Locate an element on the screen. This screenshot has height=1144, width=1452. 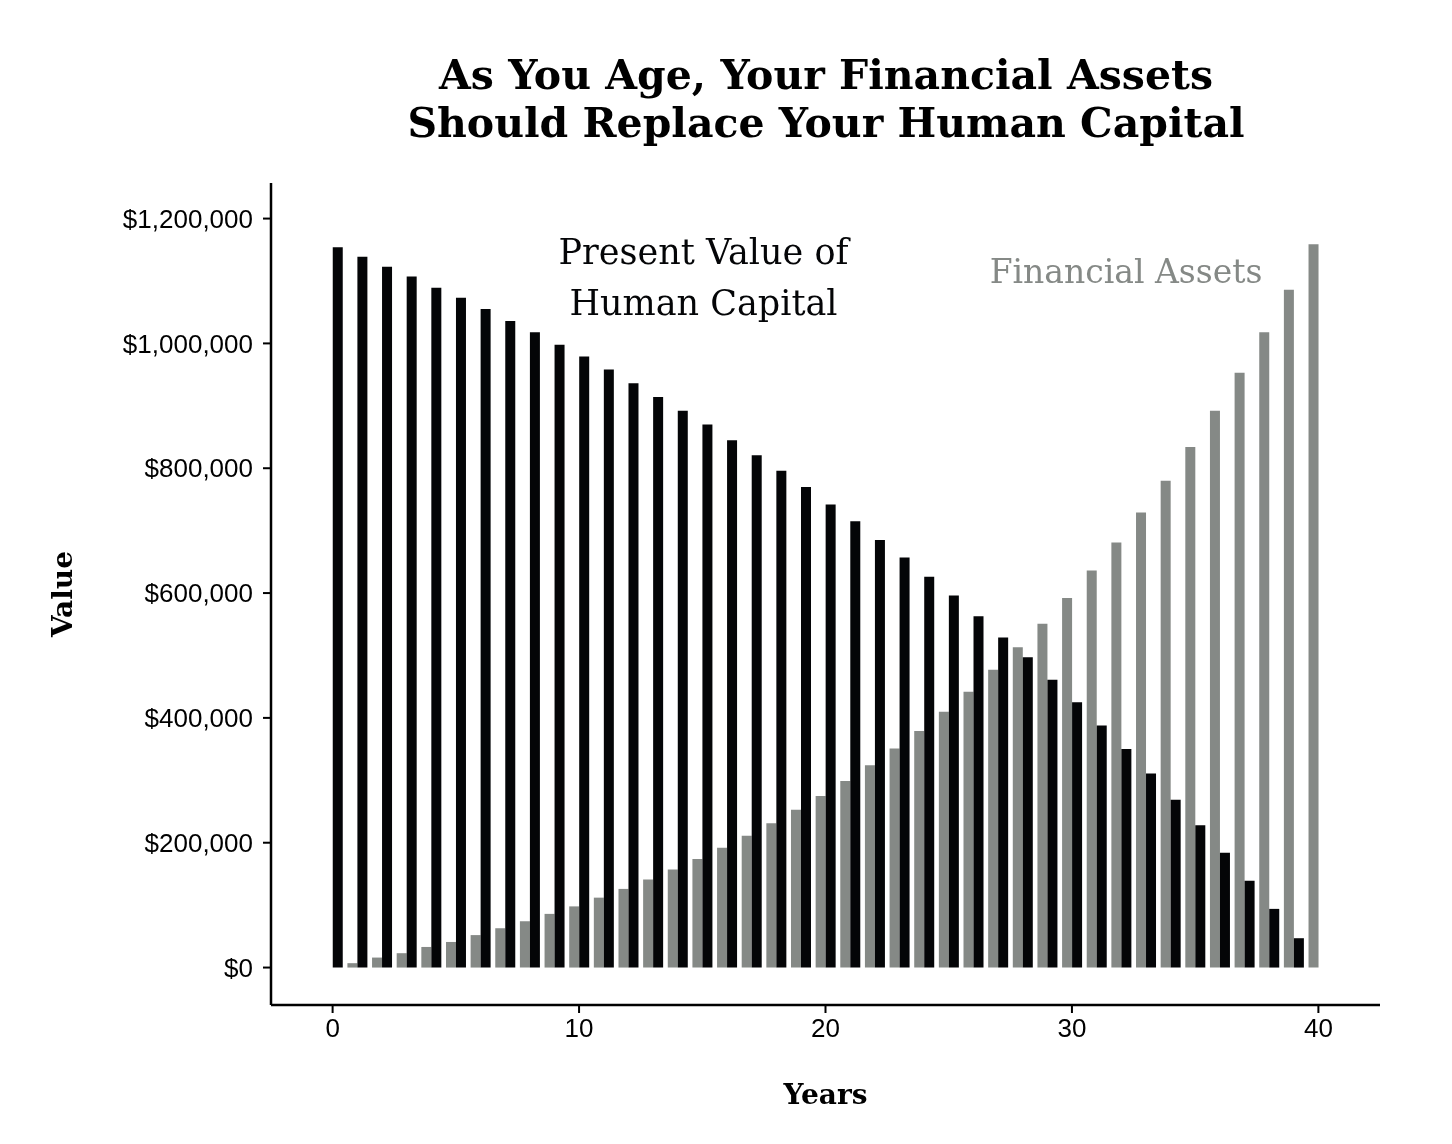
y-tick-label: $1,000,000 is located at coordinates (187, 343).